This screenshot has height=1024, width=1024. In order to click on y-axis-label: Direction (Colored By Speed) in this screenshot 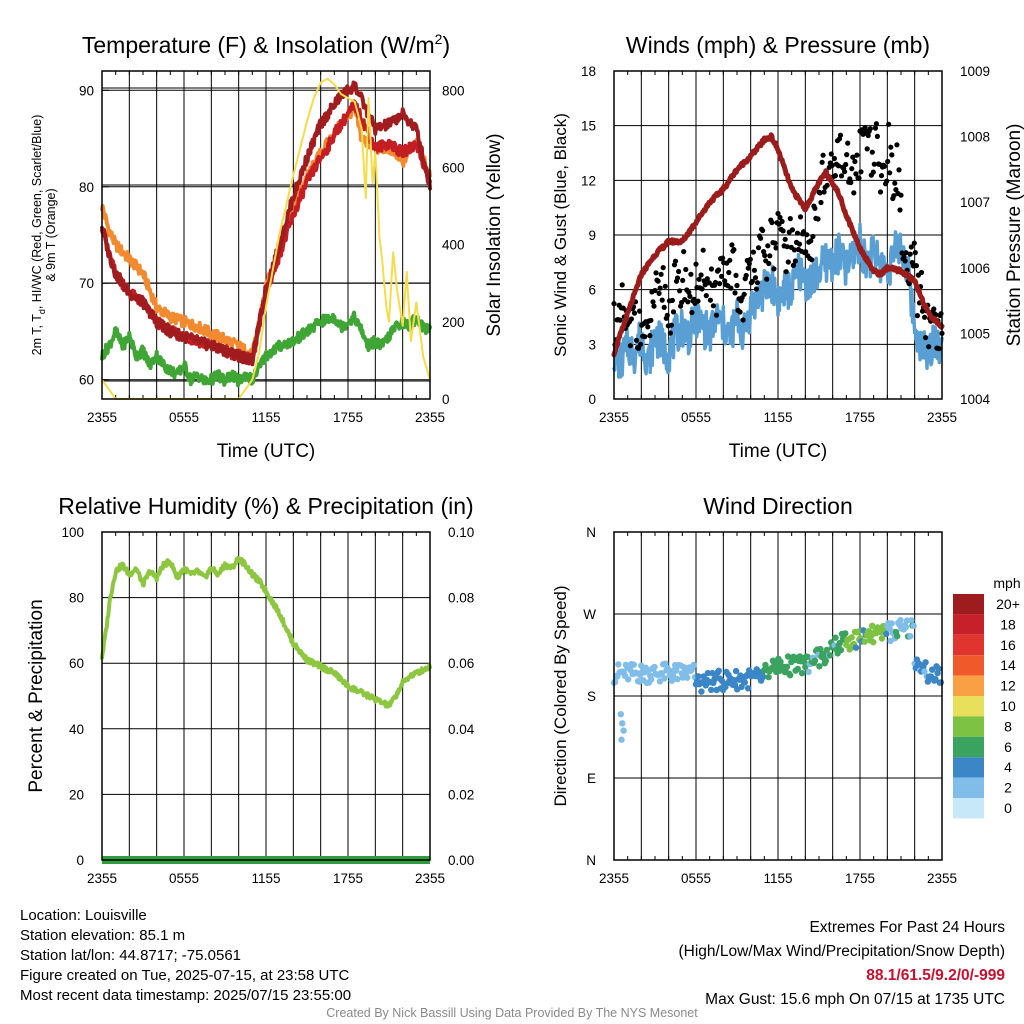, I will do `click(560, 695)`.